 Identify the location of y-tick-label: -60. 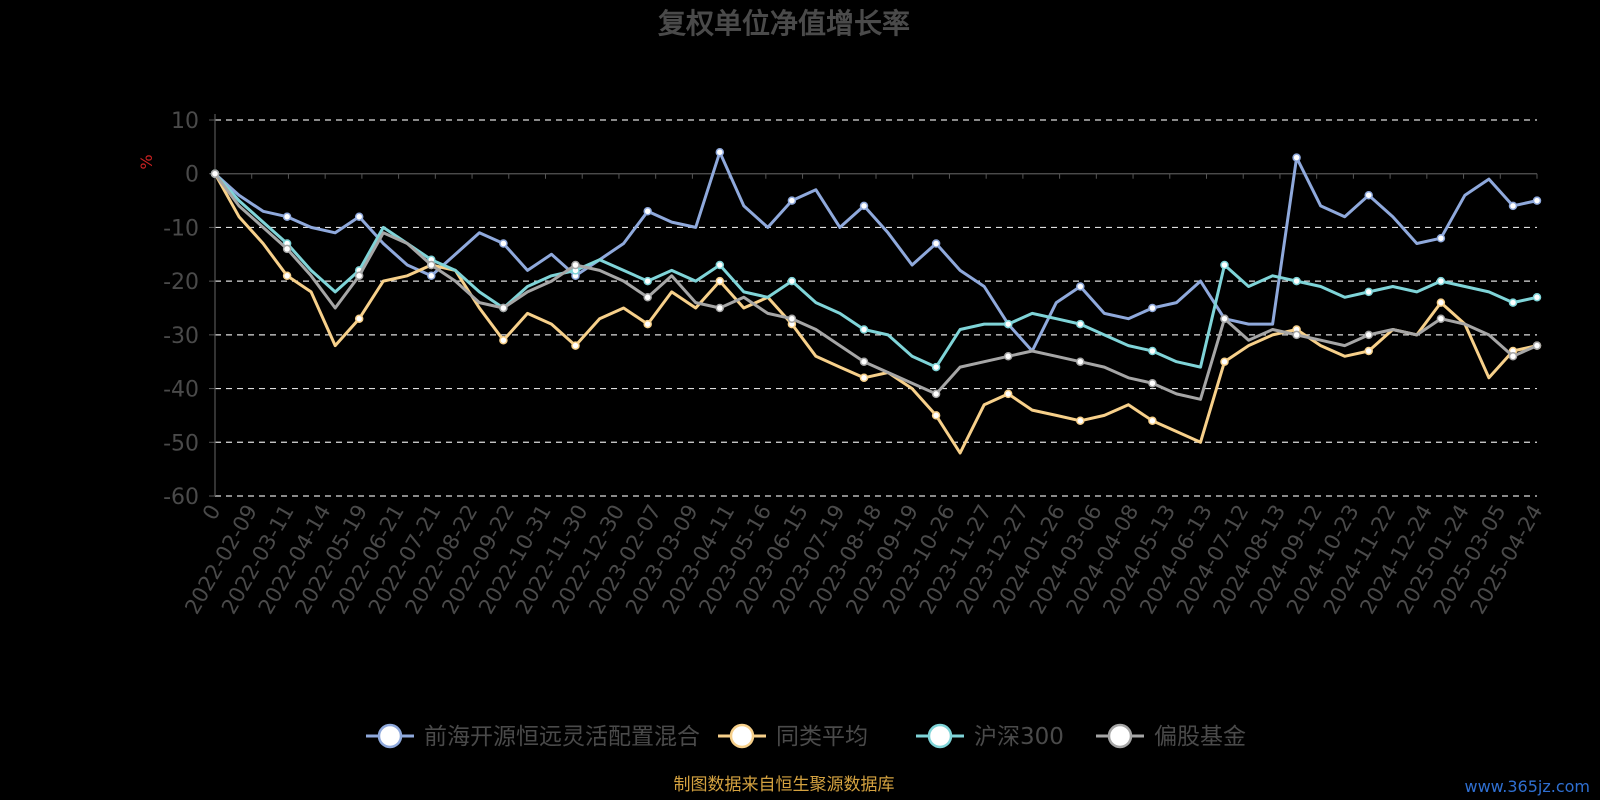
(181, 497).